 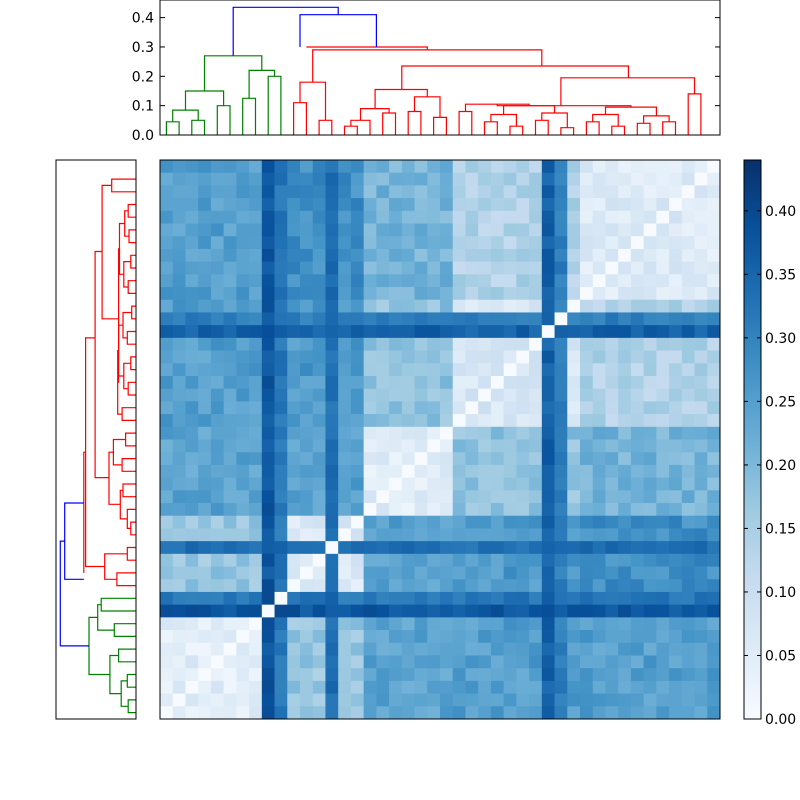 I want to click on top-y-tick-label: 0.0, so click(x=143, y=136).